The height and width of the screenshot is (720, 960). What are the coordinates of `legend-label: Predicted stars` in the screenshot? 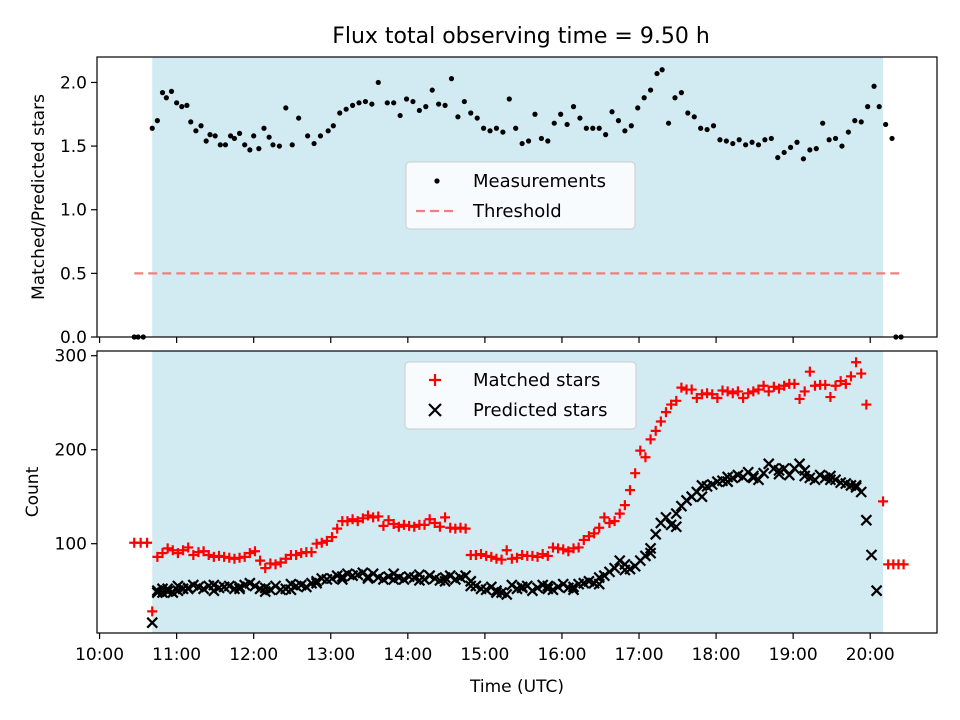 It's located at (540, 410).